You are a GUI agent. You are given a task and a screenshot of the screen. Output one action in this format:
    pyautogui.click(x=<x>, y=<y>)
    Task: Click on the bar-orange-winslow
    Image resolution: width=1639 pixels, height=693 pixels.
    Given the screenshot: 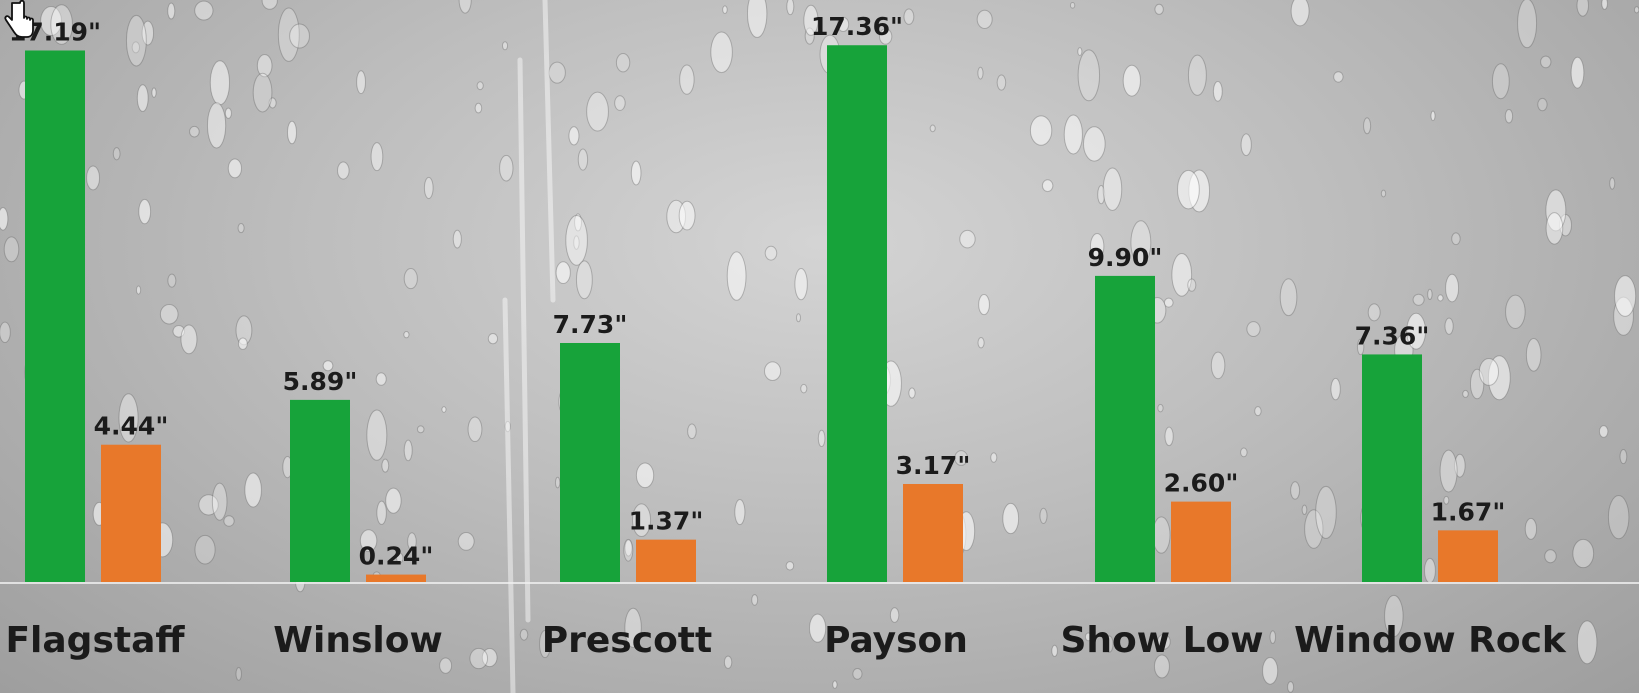 What is the action you would take?
    pyautogui.click(x=396, y=578)
    